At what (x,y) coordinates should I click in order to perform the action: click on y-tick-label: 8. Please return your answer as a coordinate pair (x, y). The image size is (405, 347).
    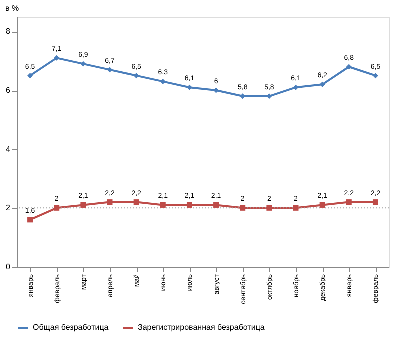
    Looking at the image, I should click on (9, 31).